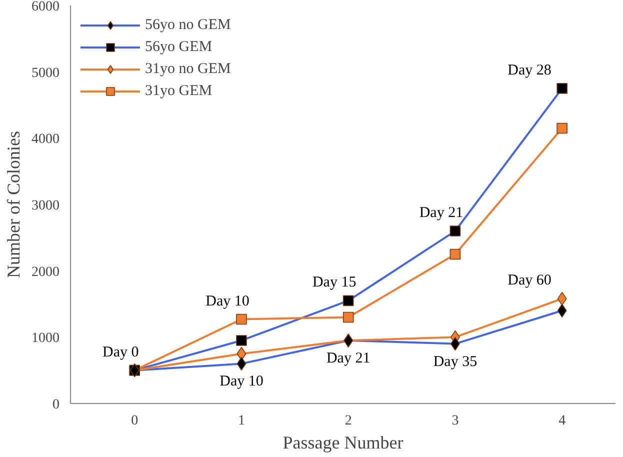  What do you see at coordinates (14, 204) in the screenshot?
I see `y-axis-title: Number of Colonies` at bounding box center [14, 204].